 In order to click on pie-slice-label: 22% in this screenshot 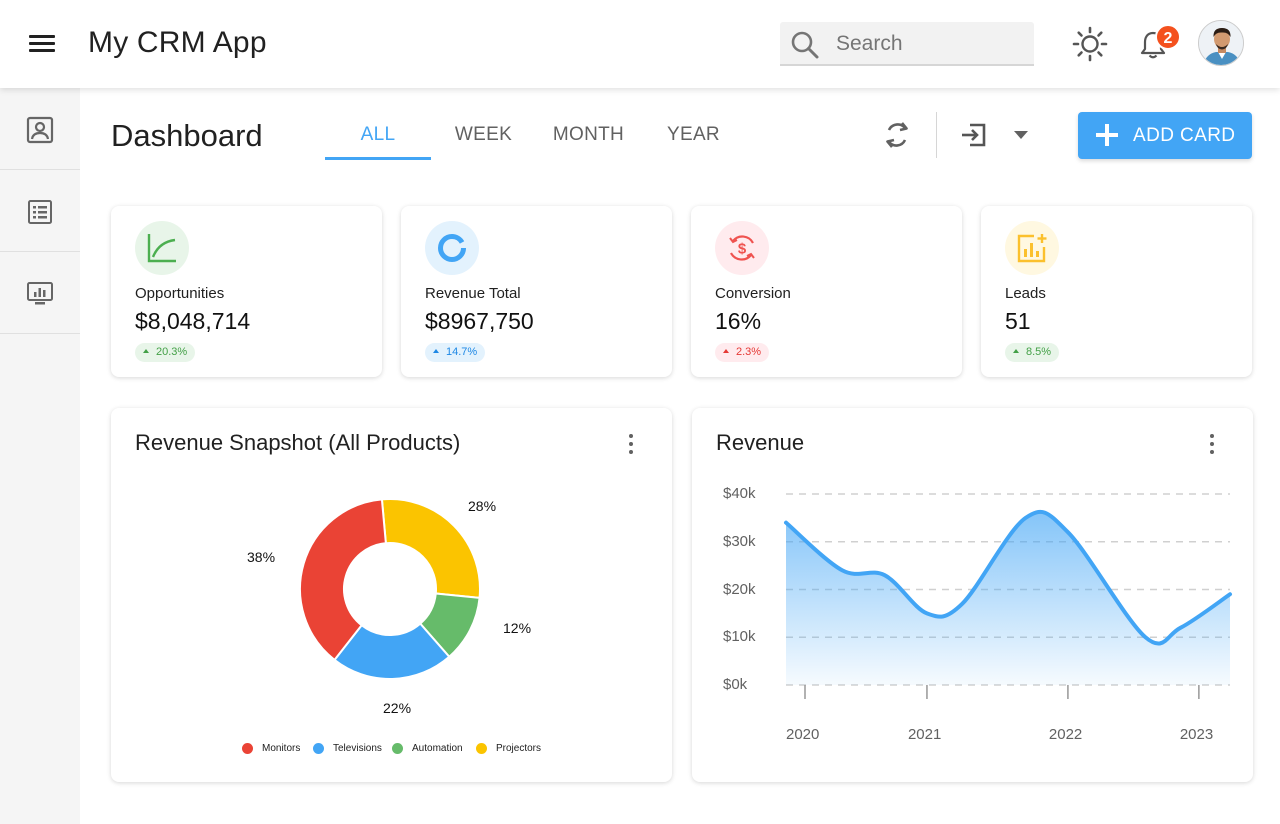, I will do `click(397, 708)`.